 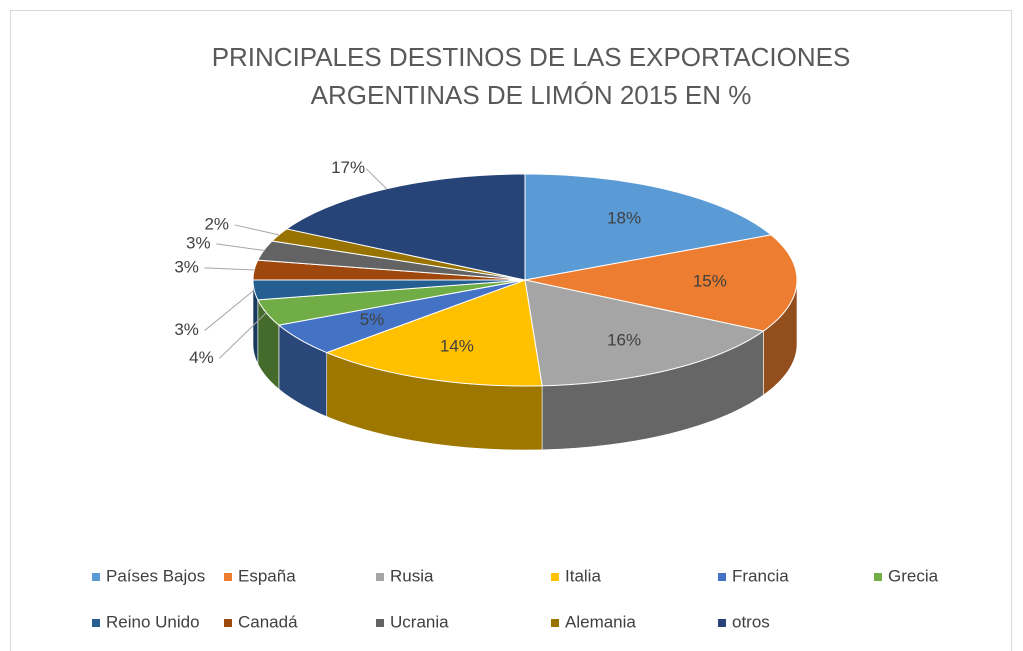 What do you see at coordinates (913, 575) in the screenshot?
I see `legend-label: Grecia` at bounding box center [913, 575].